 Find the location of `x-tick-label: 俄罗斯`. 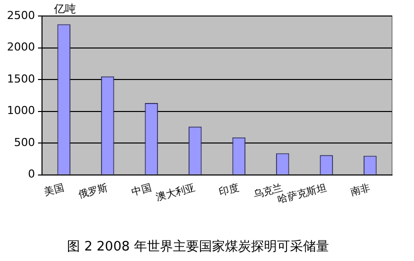

x-tick-label: 俄罗斯 is located at coordinates (93, 191).